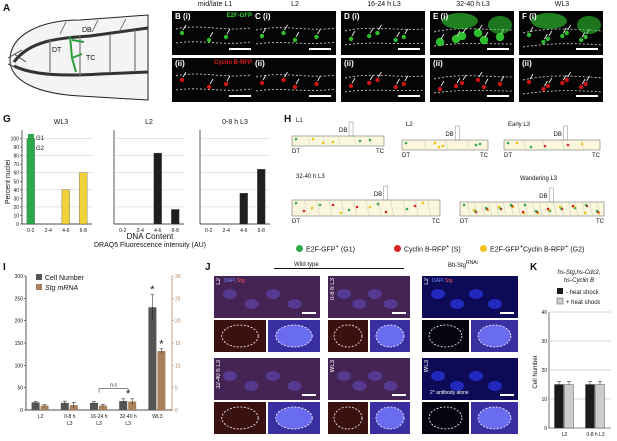 This screenshot has width=617, height=441. I want to click on g-ytick-label: 30, so click(16, 199).